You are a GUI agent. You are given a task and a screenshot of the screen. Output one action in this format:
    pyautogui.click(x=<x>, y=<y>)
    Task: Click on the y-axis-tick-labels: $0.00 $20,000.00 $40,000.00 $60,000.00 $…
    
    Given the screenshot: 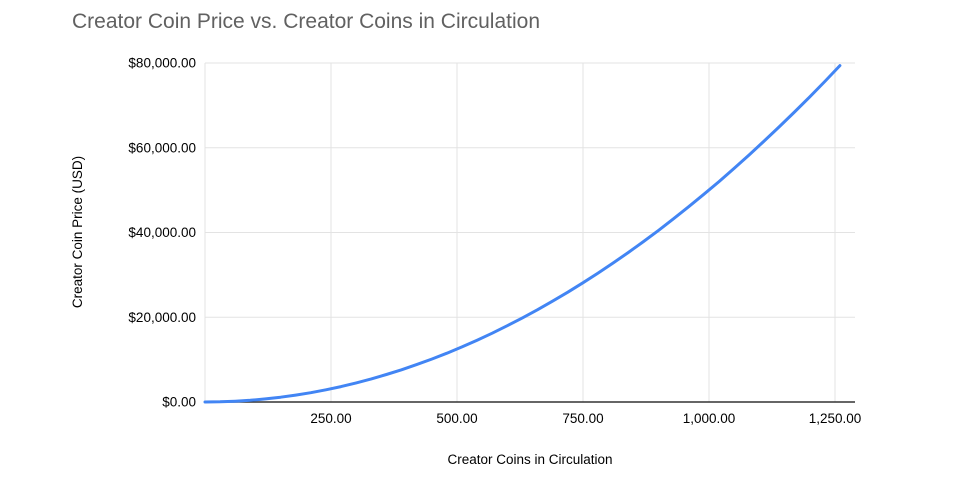 What is the action you would take?
    pyautogui.click(x=162, y=233)
    